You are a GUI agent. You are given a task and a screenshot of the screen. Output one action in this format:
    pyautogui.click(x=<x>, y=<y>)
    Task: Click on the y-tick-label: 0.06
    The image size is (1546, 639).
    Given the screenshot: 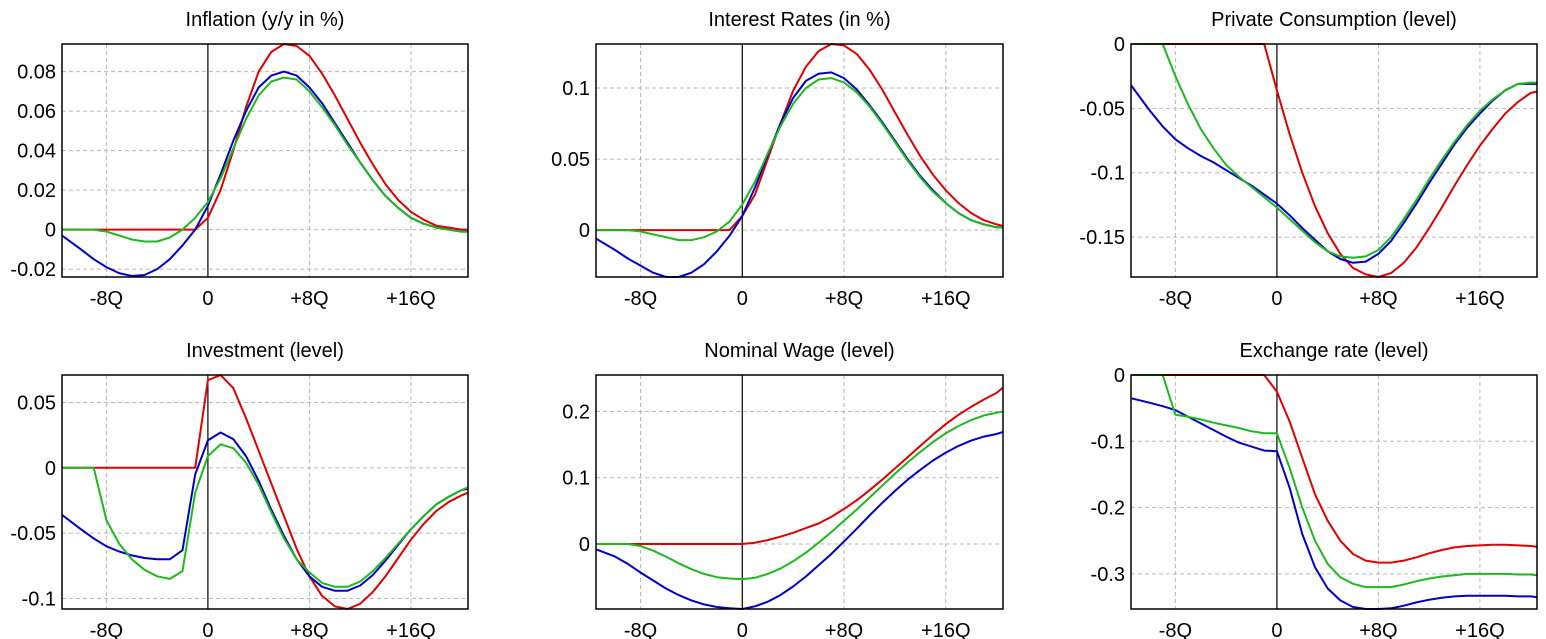 What is the action you would take?
    pyautogui.click(x=36, y=112)
    